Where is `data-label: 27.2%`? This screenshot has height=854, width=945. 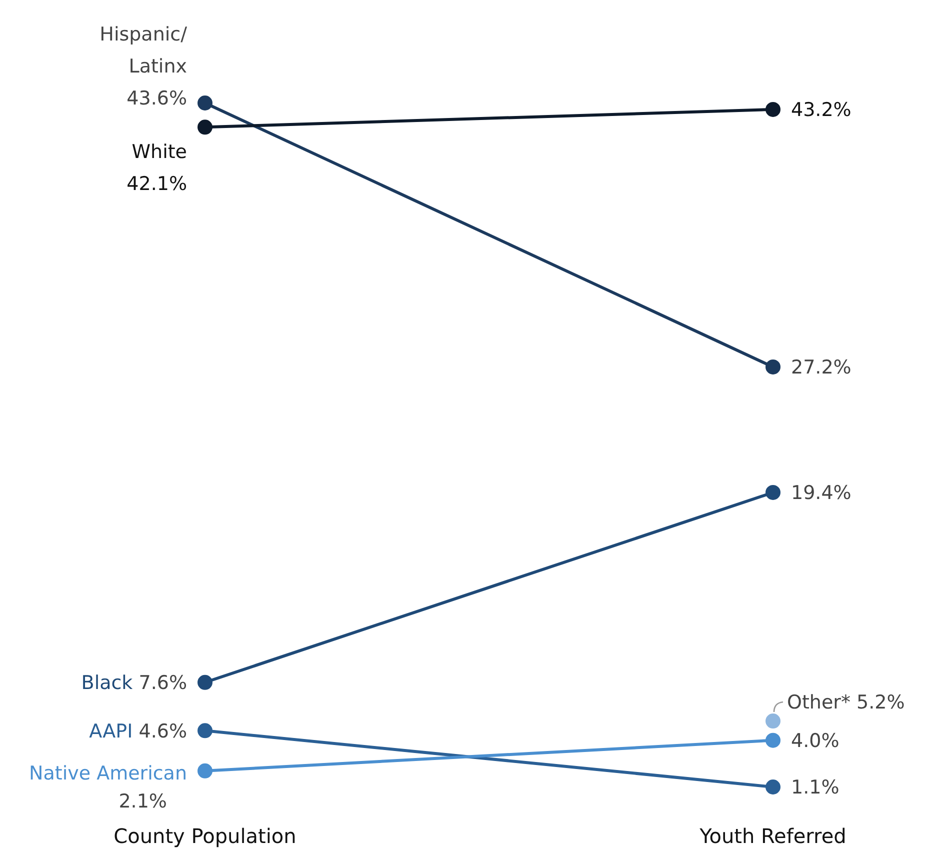
data-label: 27.2% is located at coordinates (821, 367).